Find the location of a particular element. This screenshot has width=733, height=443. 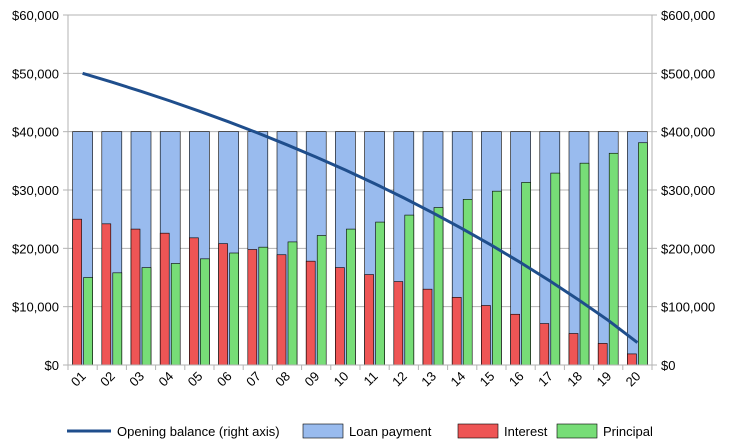

x-tick-label: 14 is located at coordinates (457, 379).